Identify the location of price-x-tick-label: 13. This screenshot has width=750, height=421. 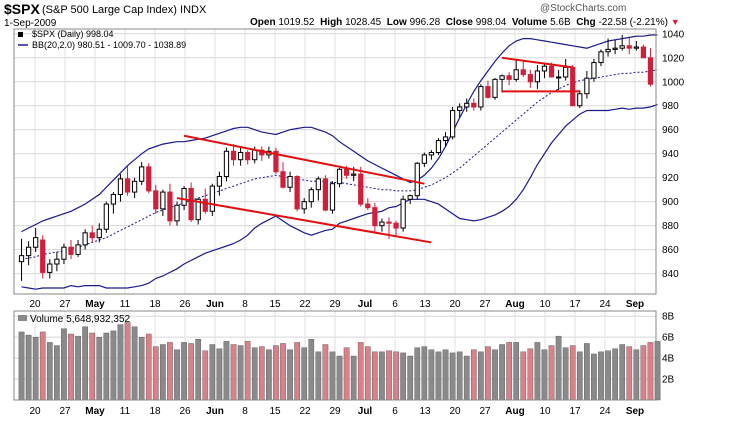
(425, 304).